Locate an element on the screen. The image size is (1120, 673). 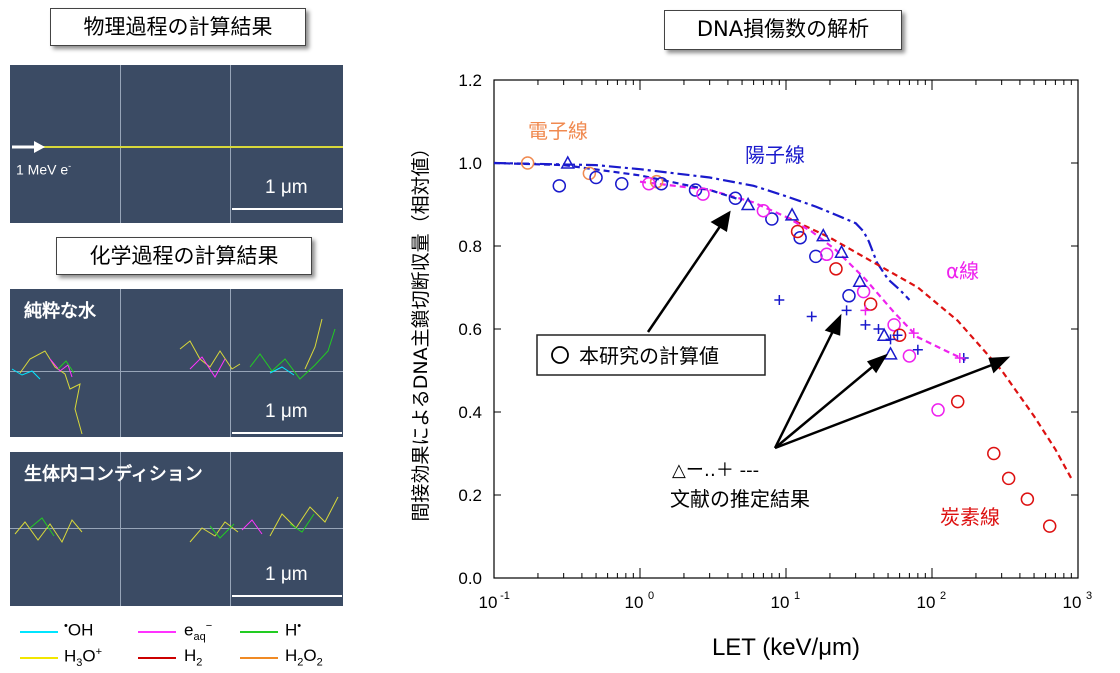
this-study-box is located at coordinates (651, 355).